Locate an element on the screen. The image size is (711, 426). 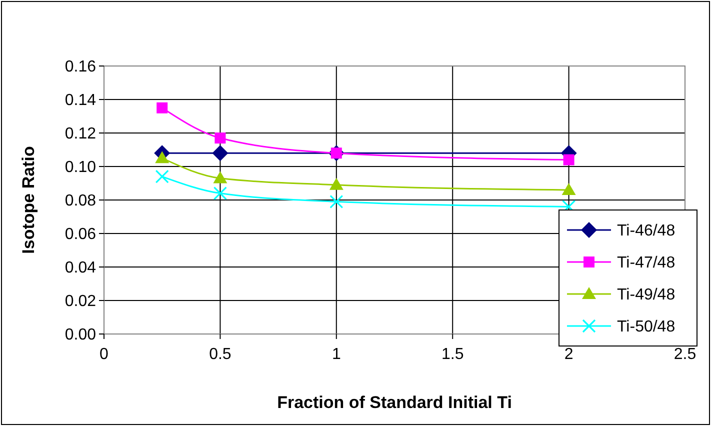
x-tick-label: 2 is located at coordinates (569, 354).